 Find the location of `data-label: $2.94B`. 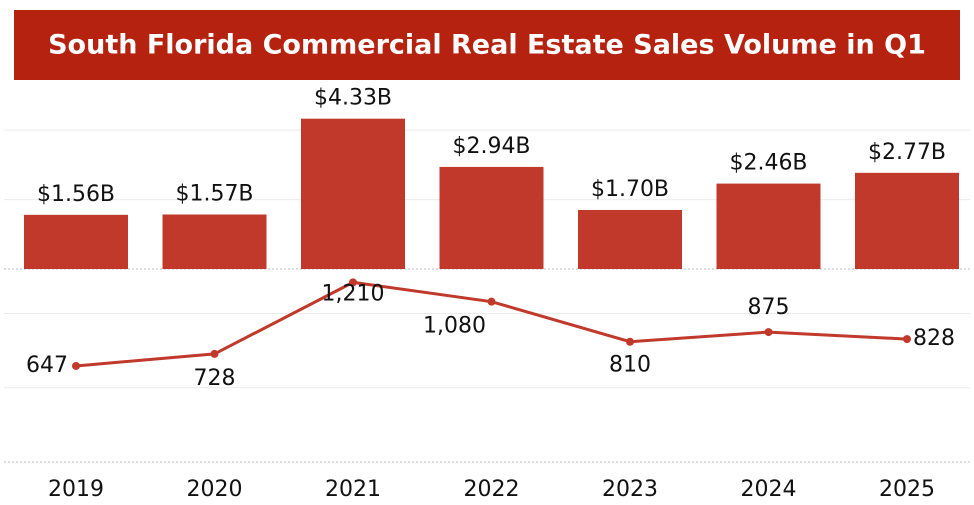

data-label: $2.94B is located at coordinates (491, 146).